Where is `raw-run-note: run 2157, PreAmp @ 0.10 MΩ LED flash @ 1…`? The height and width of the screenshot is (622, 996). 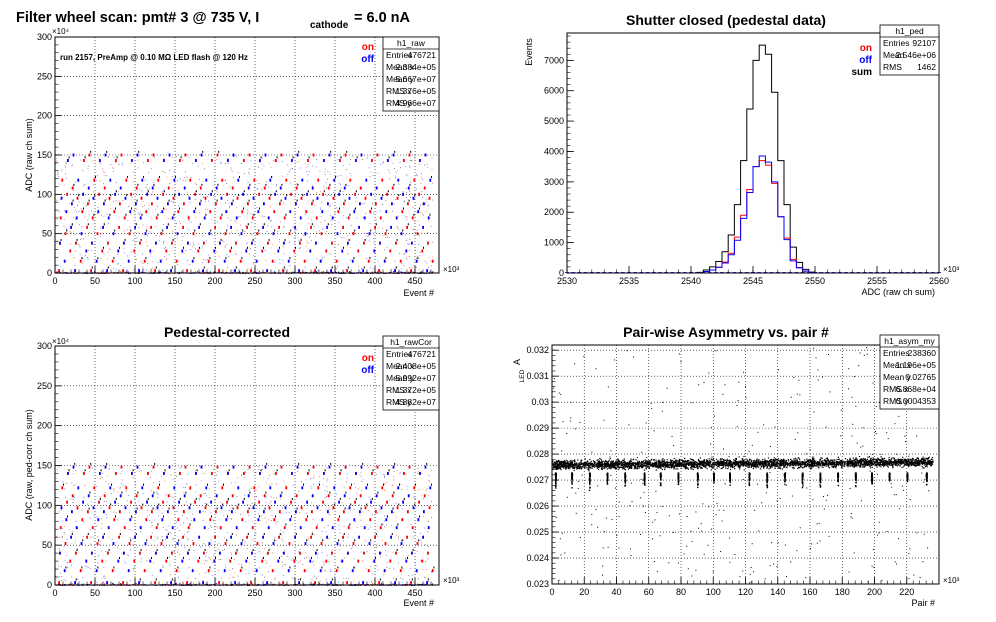
raw-run-note: run 2157, PreAmp @ 0.10 MΩ LED flash @ 1… is located at coordinates (154, 57).